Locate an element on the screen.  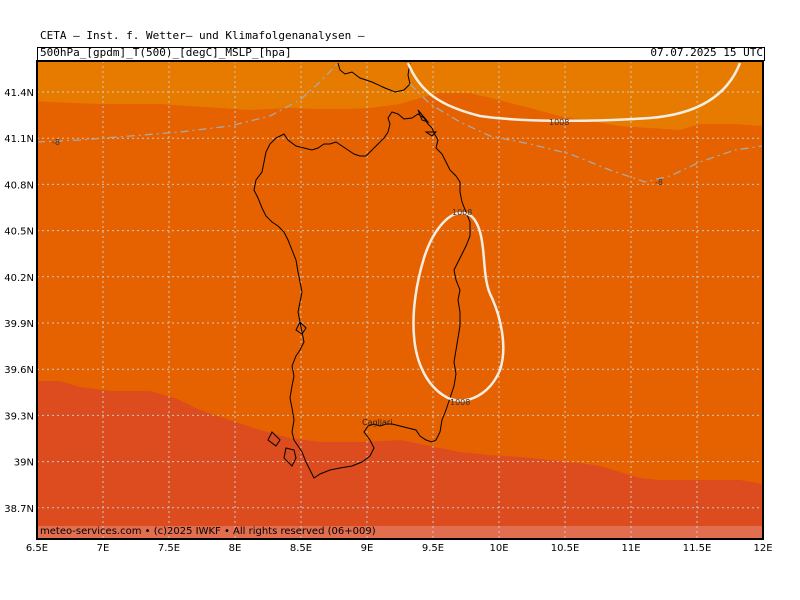
latitude-tick-label: 41.4N is located at coordinates (19, 93).